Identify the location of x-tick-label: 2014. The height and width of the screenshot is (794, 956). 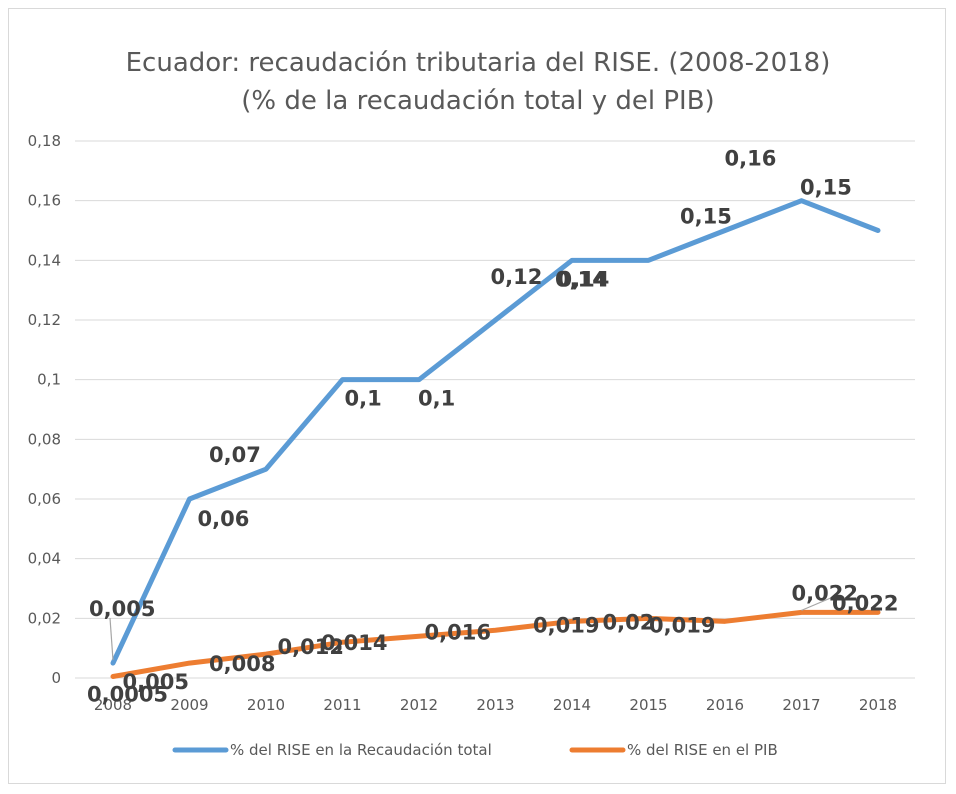
(572, 705).